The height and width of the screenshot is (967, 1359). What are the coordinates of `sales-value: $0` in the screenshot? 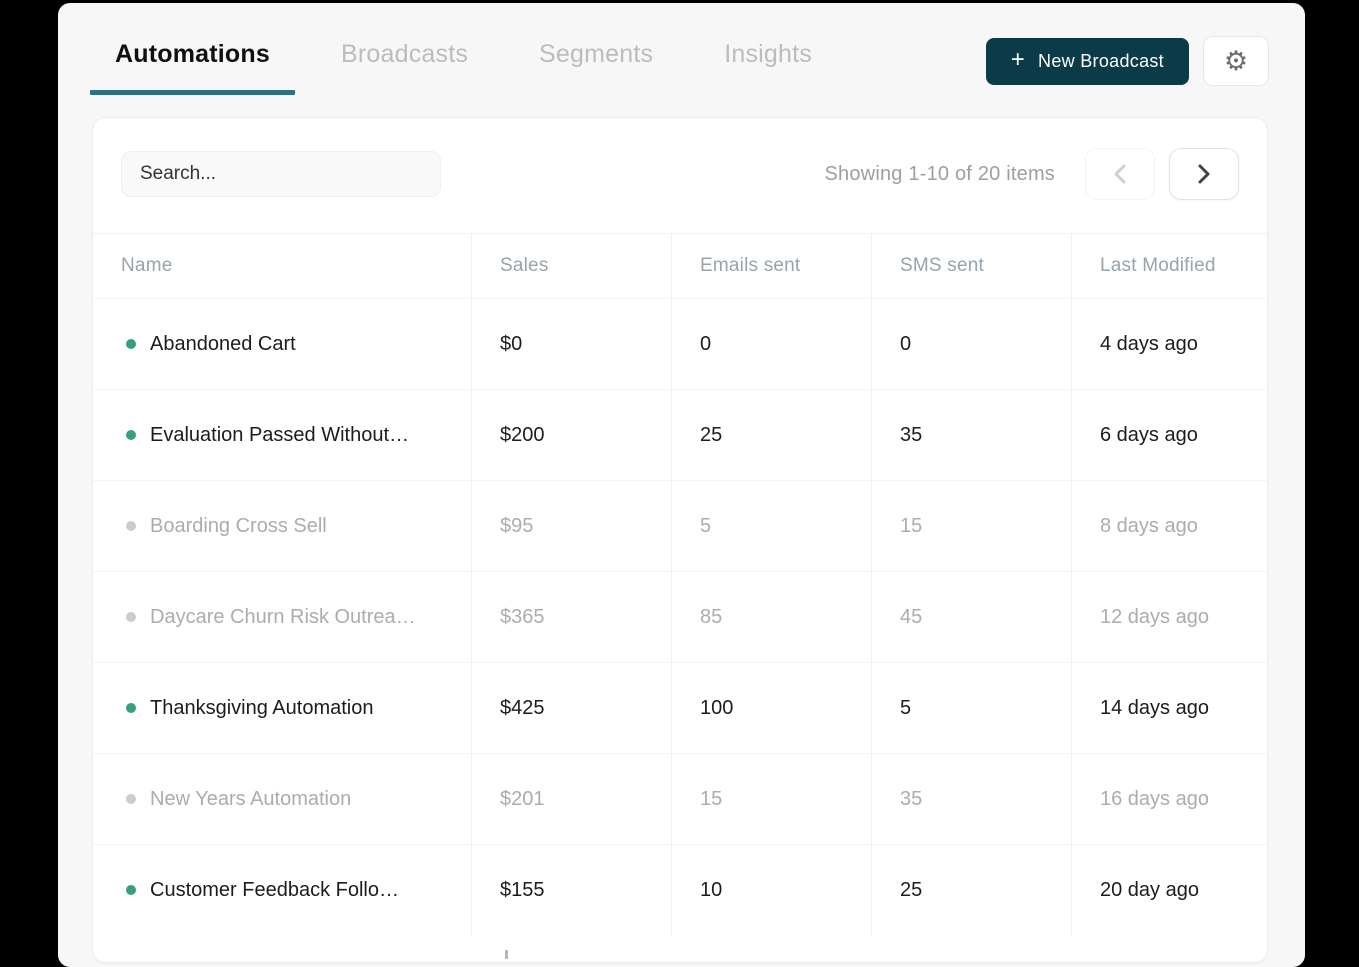 It's located at (571, 344).